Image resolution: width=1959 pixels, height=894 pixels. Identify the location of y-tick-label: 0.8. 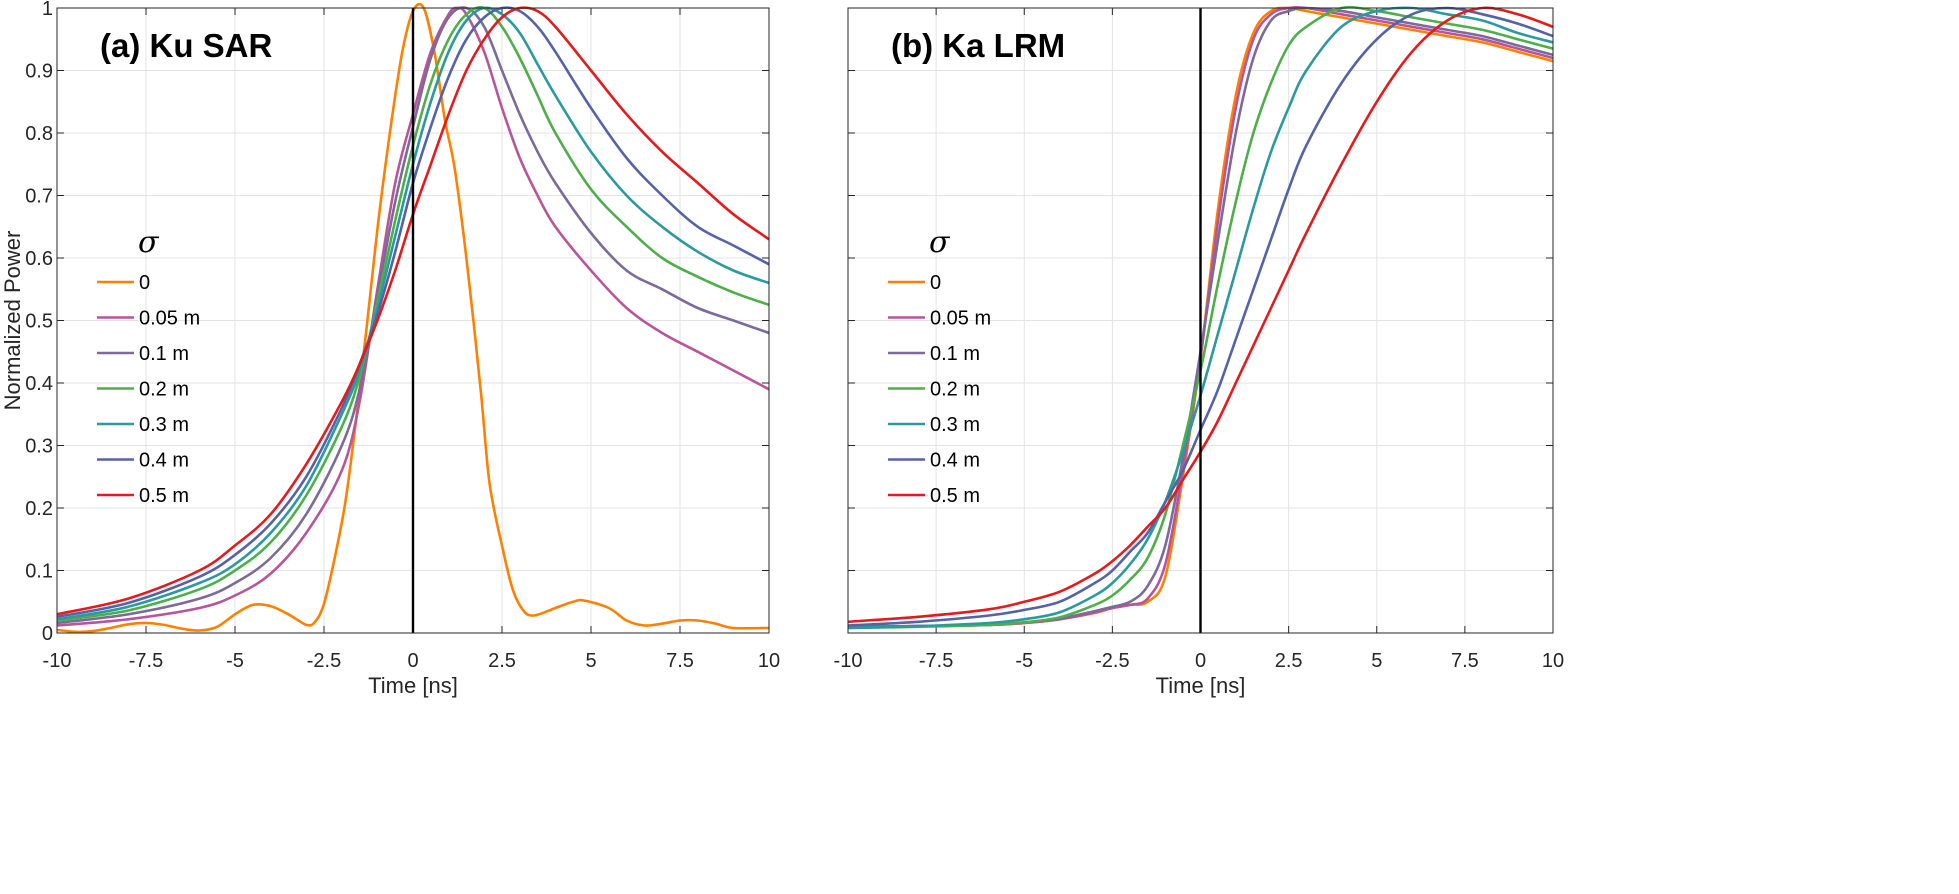
(39, 134).